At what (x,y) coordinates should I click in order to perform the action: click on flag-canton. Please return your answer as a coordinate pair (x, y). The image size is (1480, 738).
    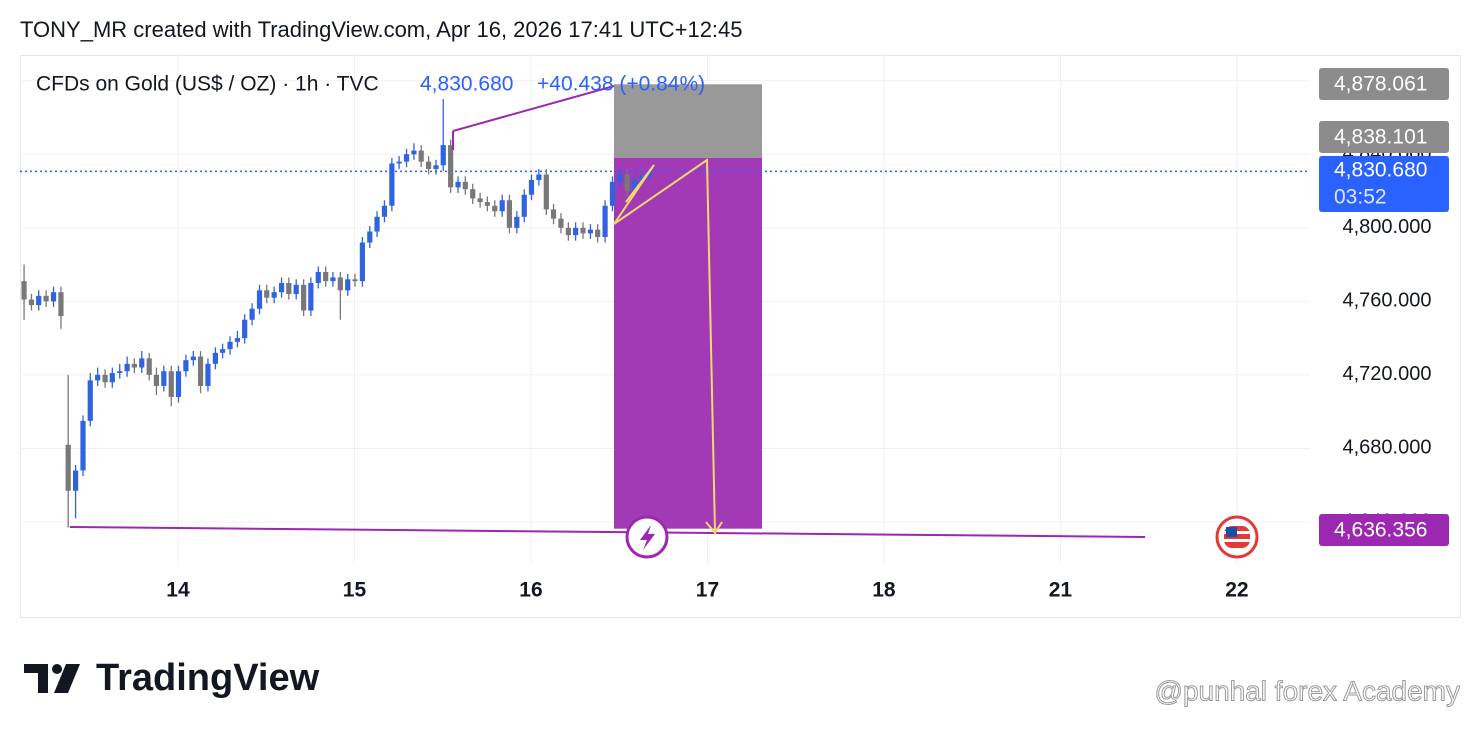
    Looking at the image, I should click on (1231, 532).